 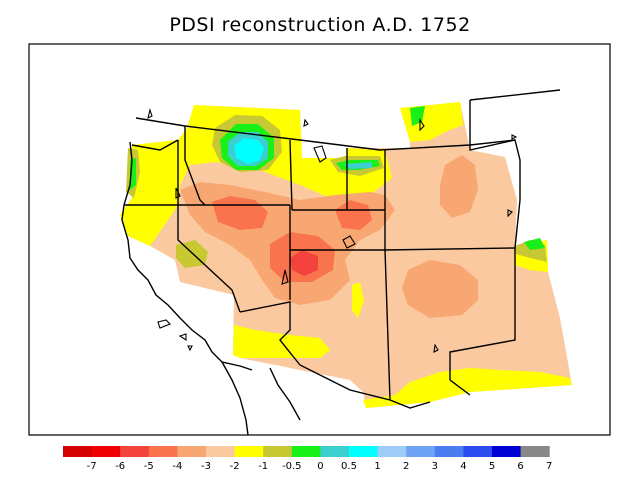 I want to click on baja-coast, so click(x=235, y=398).